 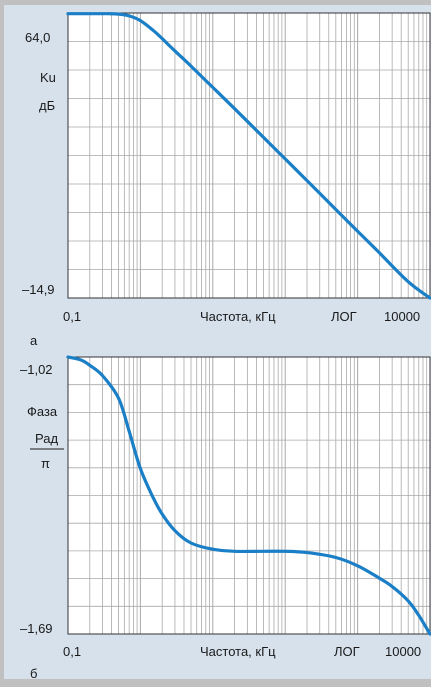 I want to click on panel-a-letter: а, so click(x=34, y=340).